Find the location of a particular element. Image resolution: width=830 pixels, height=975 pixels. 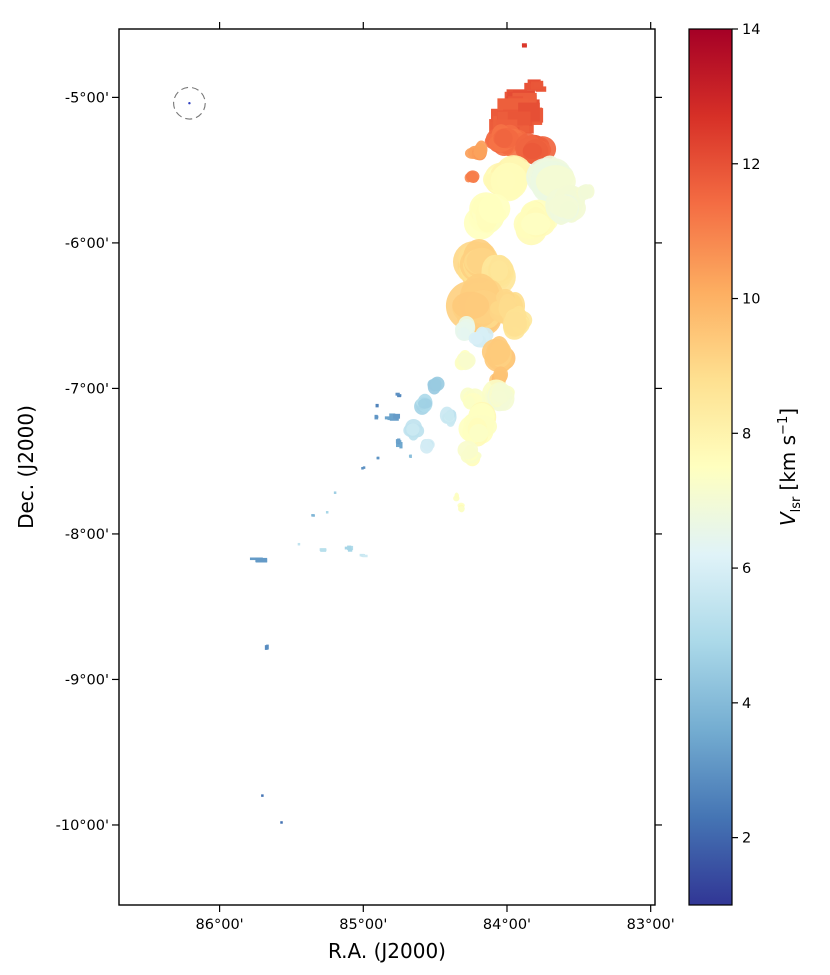

beam-center is located at coordinates (189, 103).